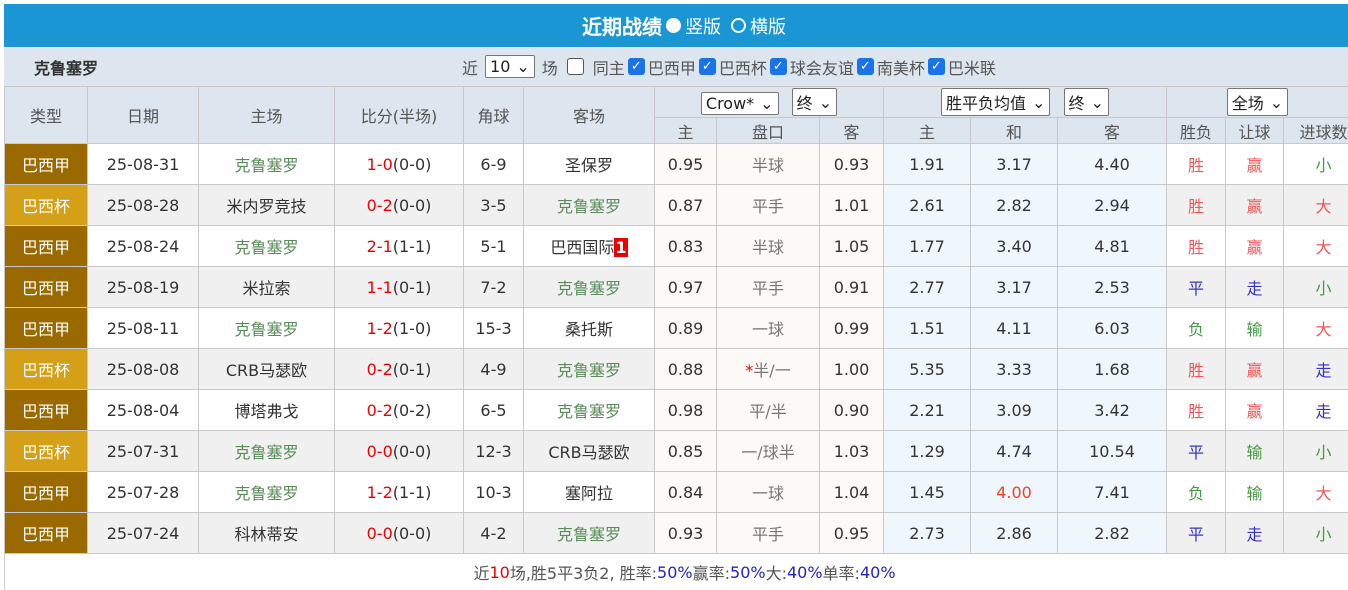  Describe the element at coordinates (143, 164) in the screenshot. I see `match-date: 25-08-31` at that location.